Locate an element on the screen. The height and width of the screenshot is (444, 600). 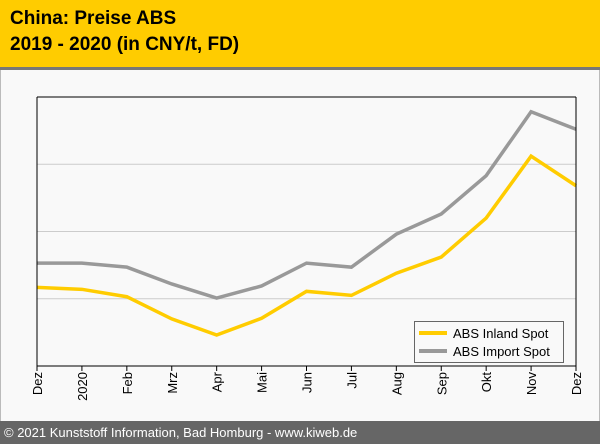
x-tick-label: 2020 is located at coordinates (82, 386).